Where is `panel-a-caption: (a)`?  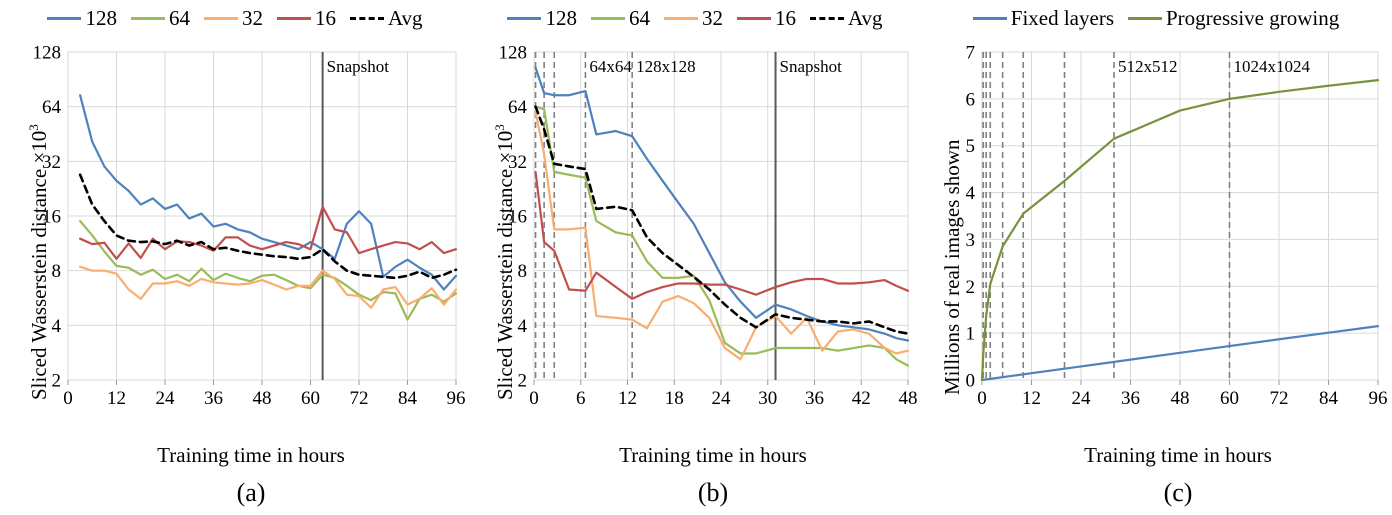
panel-a-caption: (a) is located at coordinates (251, 492).